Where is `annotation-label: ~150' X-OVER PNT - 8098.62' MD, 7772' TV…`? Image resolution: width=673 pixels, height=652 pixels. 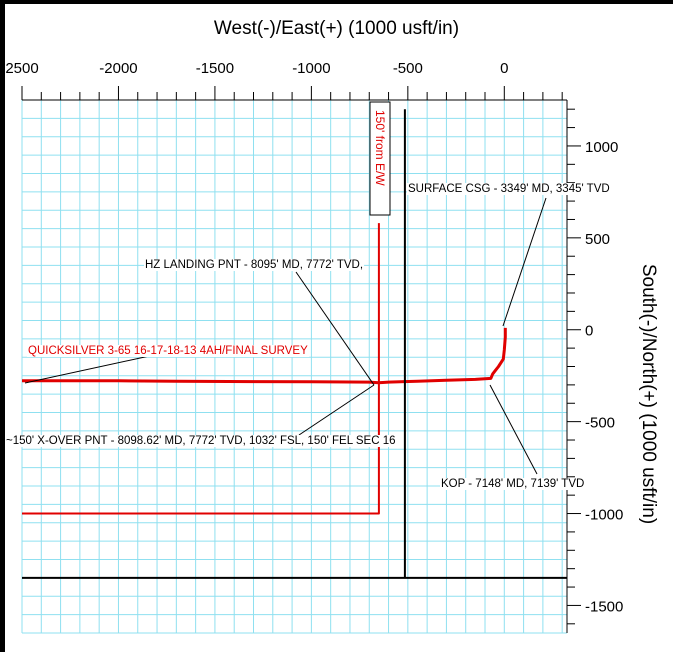 annotation-label: ~150' X-OVER PNT - 8098.62' MD, 7772' TV… is located at coordinates (201, 441).